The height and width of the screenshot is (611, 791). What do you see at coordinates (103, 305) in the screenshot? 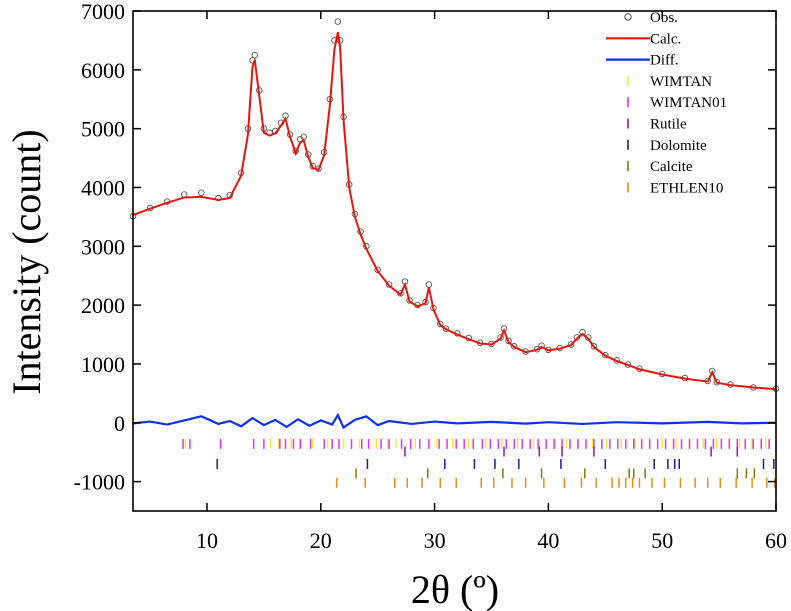
I see `y-tick-label-3: 2000` at bounding box center [103, 305].